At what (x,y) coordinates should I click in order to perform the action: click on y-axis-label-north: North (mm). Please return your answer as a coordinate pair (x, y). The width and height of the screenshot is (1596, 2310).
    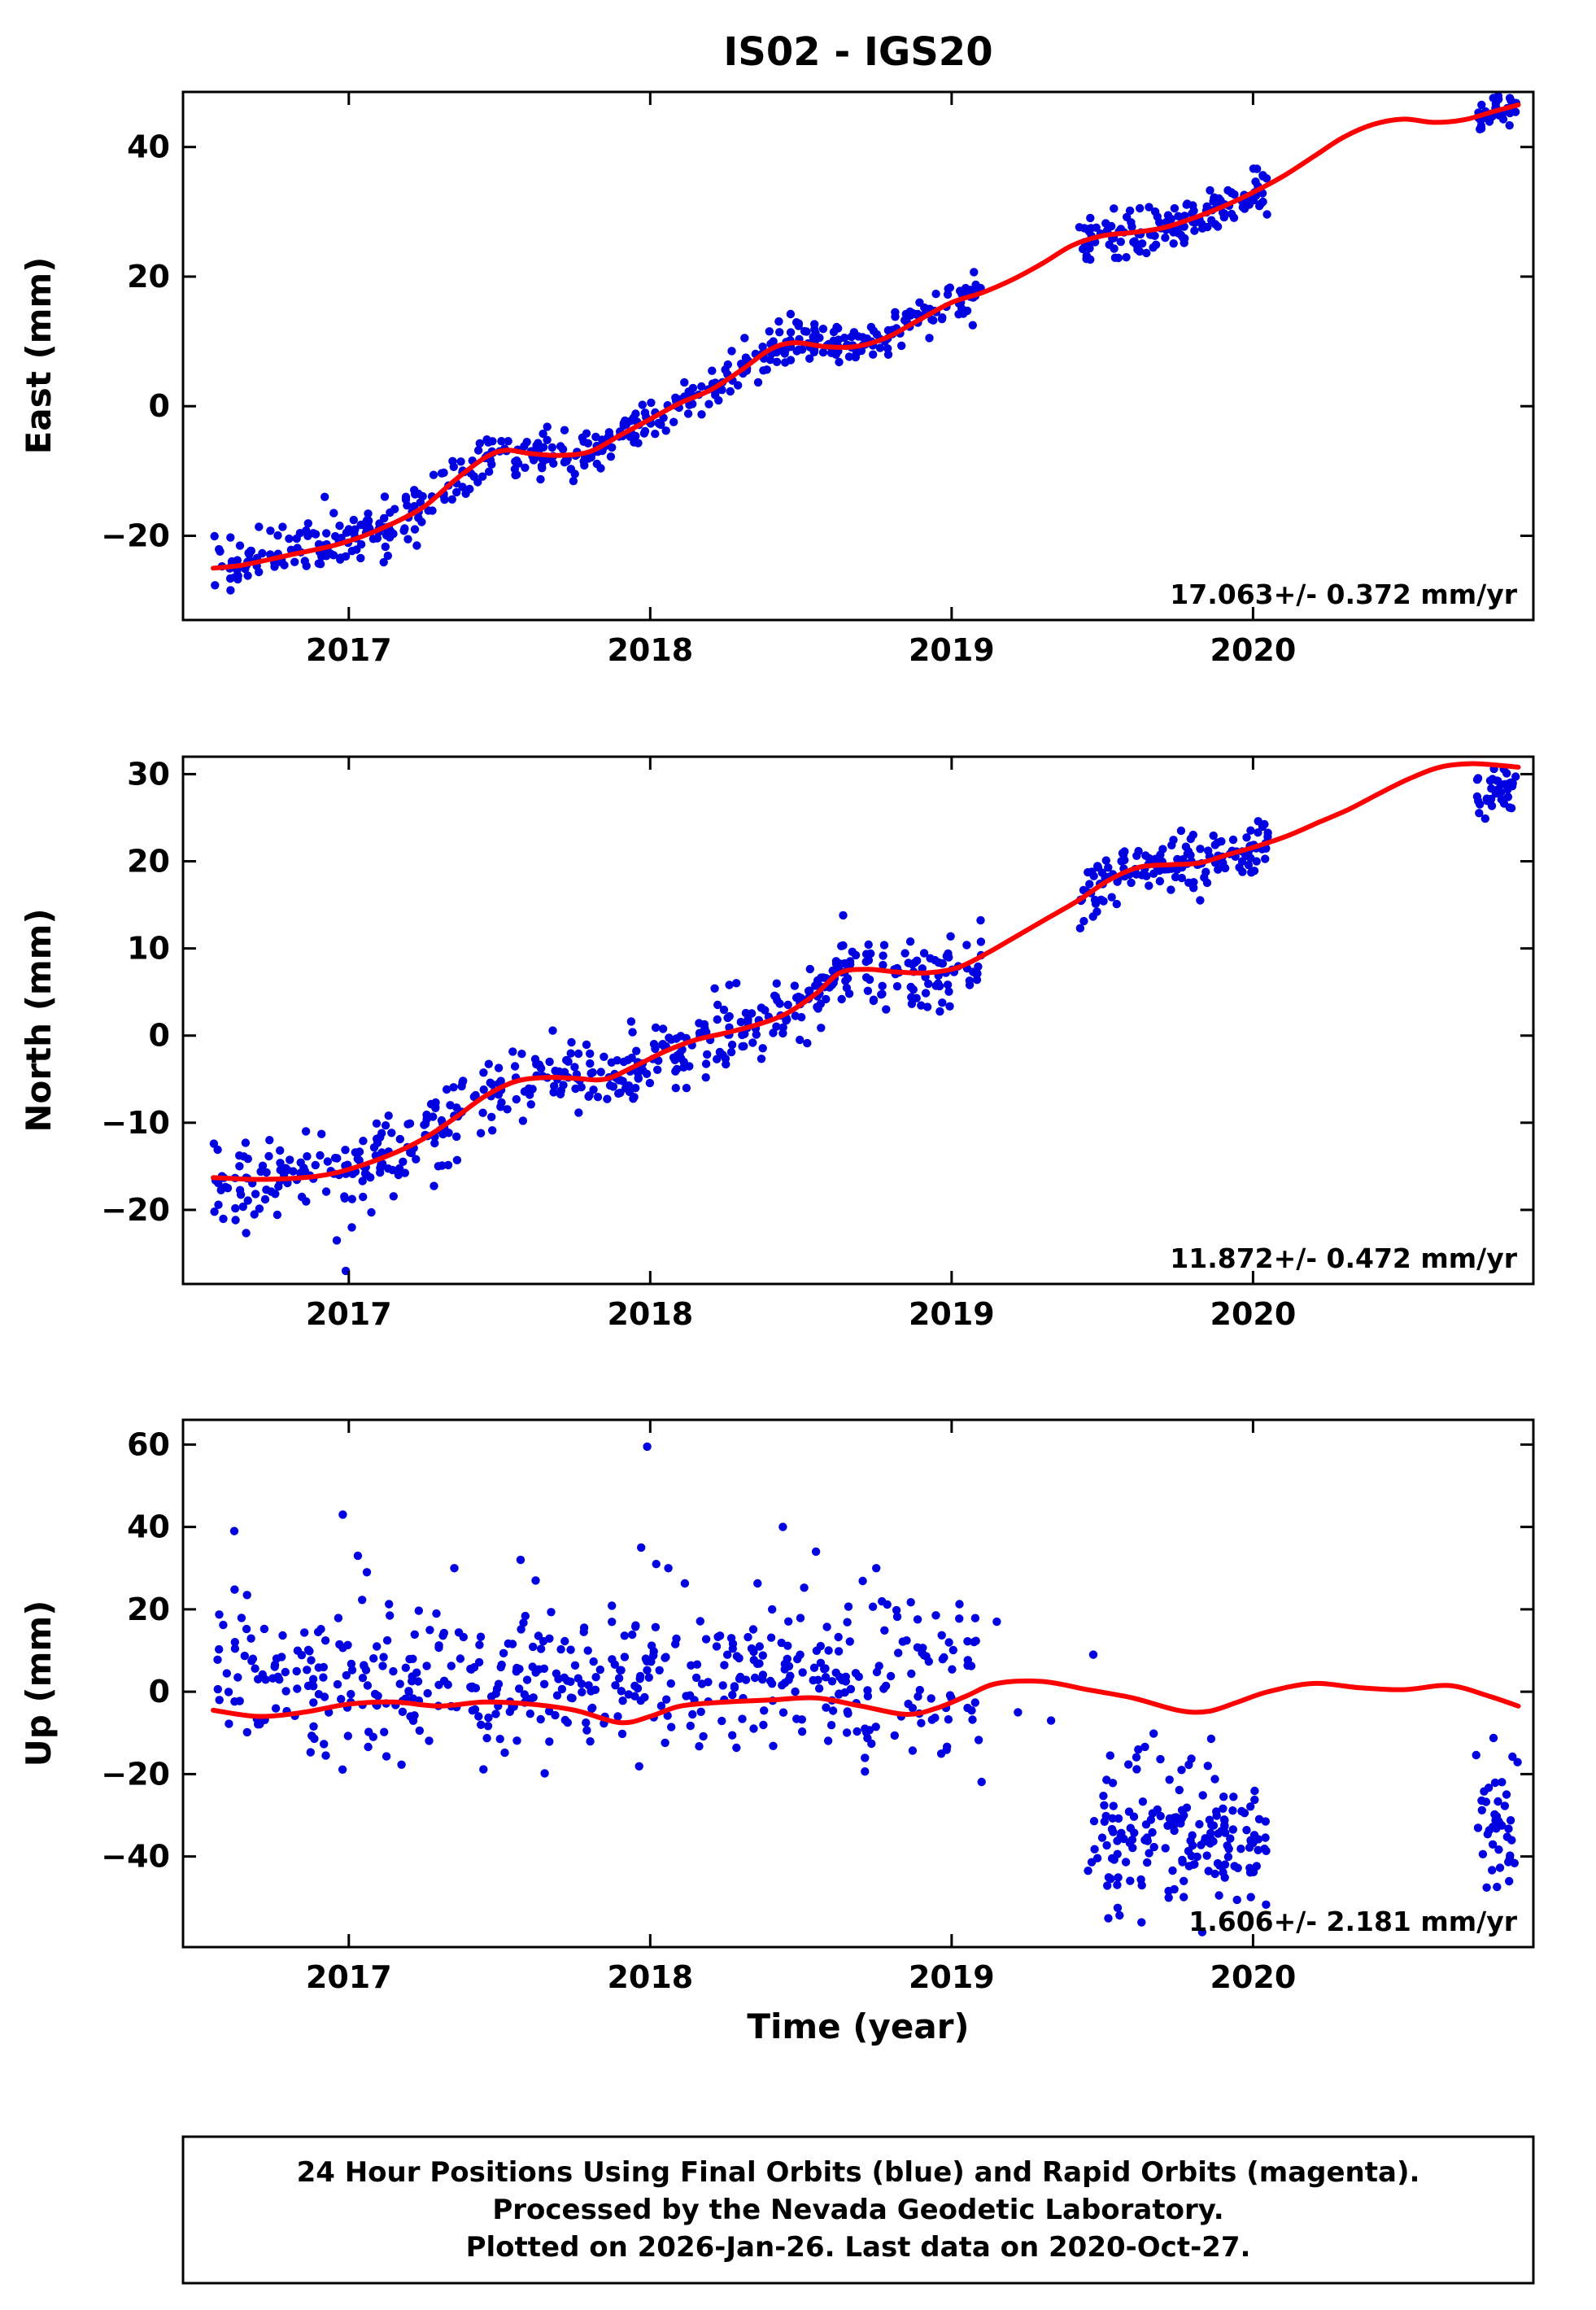
    Looking at the image, I should click on (39, 1020).